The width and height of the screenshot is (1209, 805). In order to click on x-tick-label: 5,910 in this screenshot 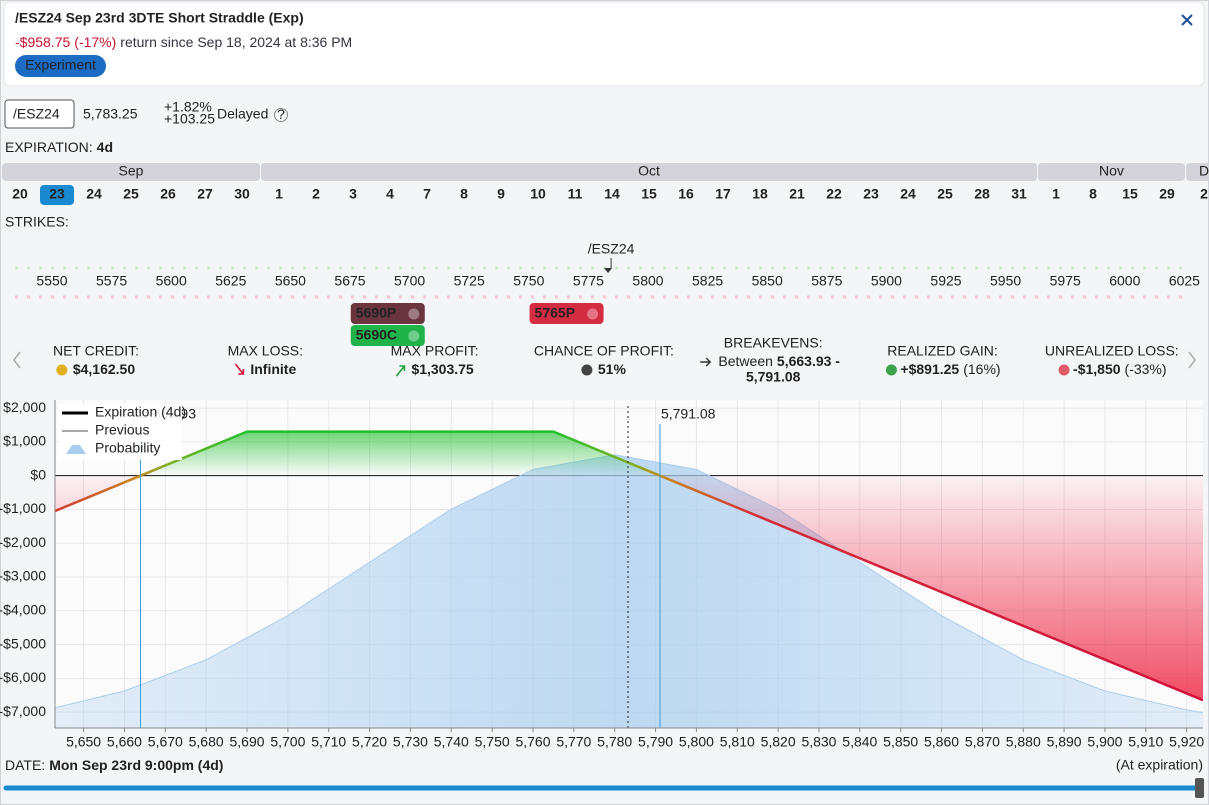, I will do `click(1145, 742)`.